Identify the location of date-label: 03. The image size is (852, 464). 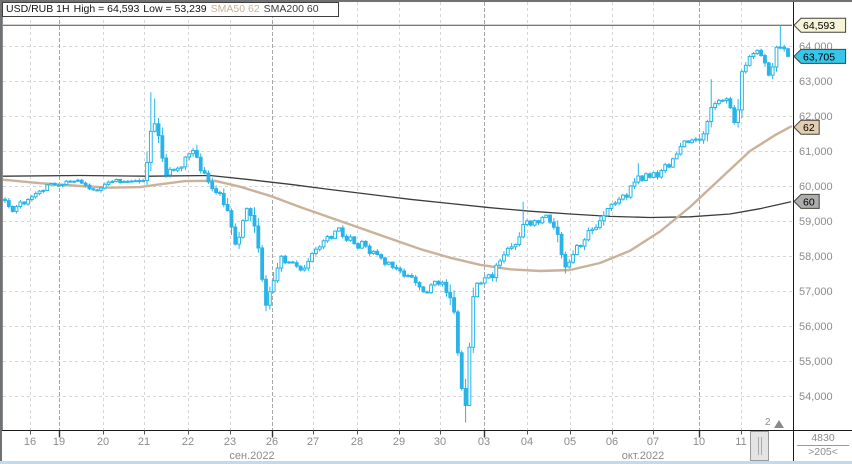
(484, 442).